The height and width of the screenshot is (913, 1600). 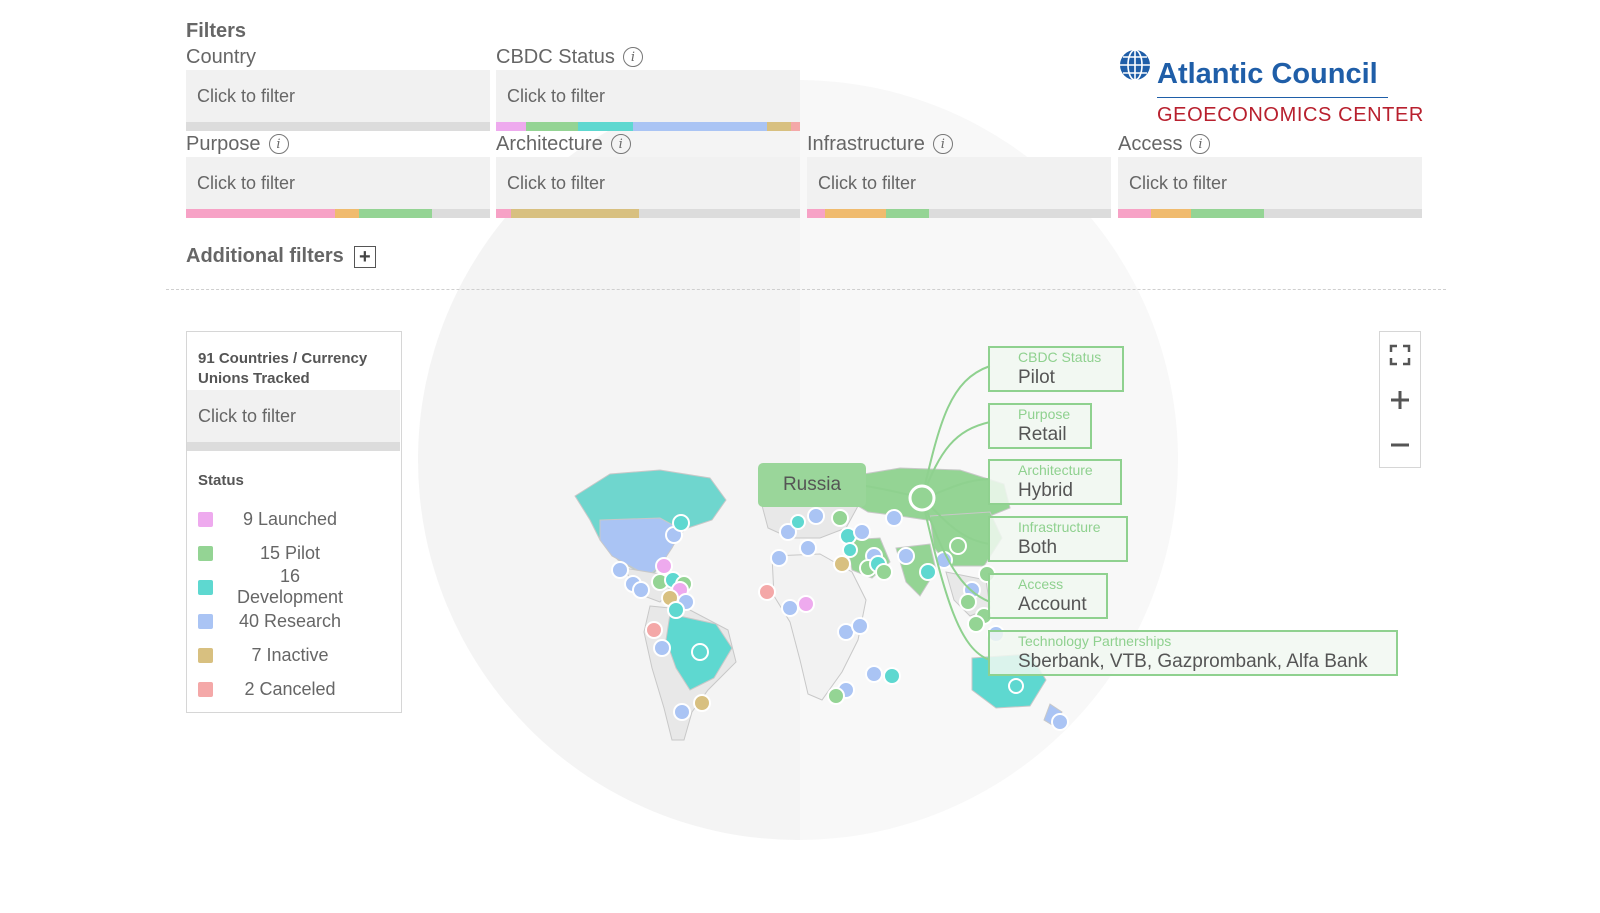 I want to click on purpose-filter-input: Click to filter, so click(x=338, y=183).